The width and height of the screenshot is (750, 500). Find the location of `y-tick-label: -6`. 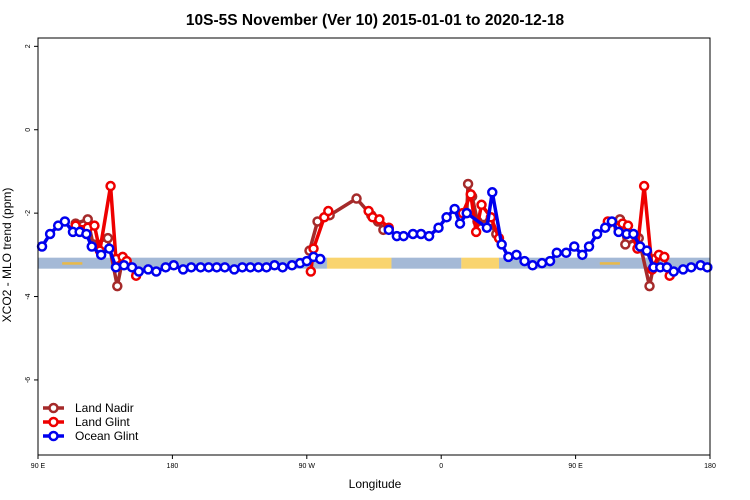

y-tick-label: -6 is located at coordinates (28, 380).